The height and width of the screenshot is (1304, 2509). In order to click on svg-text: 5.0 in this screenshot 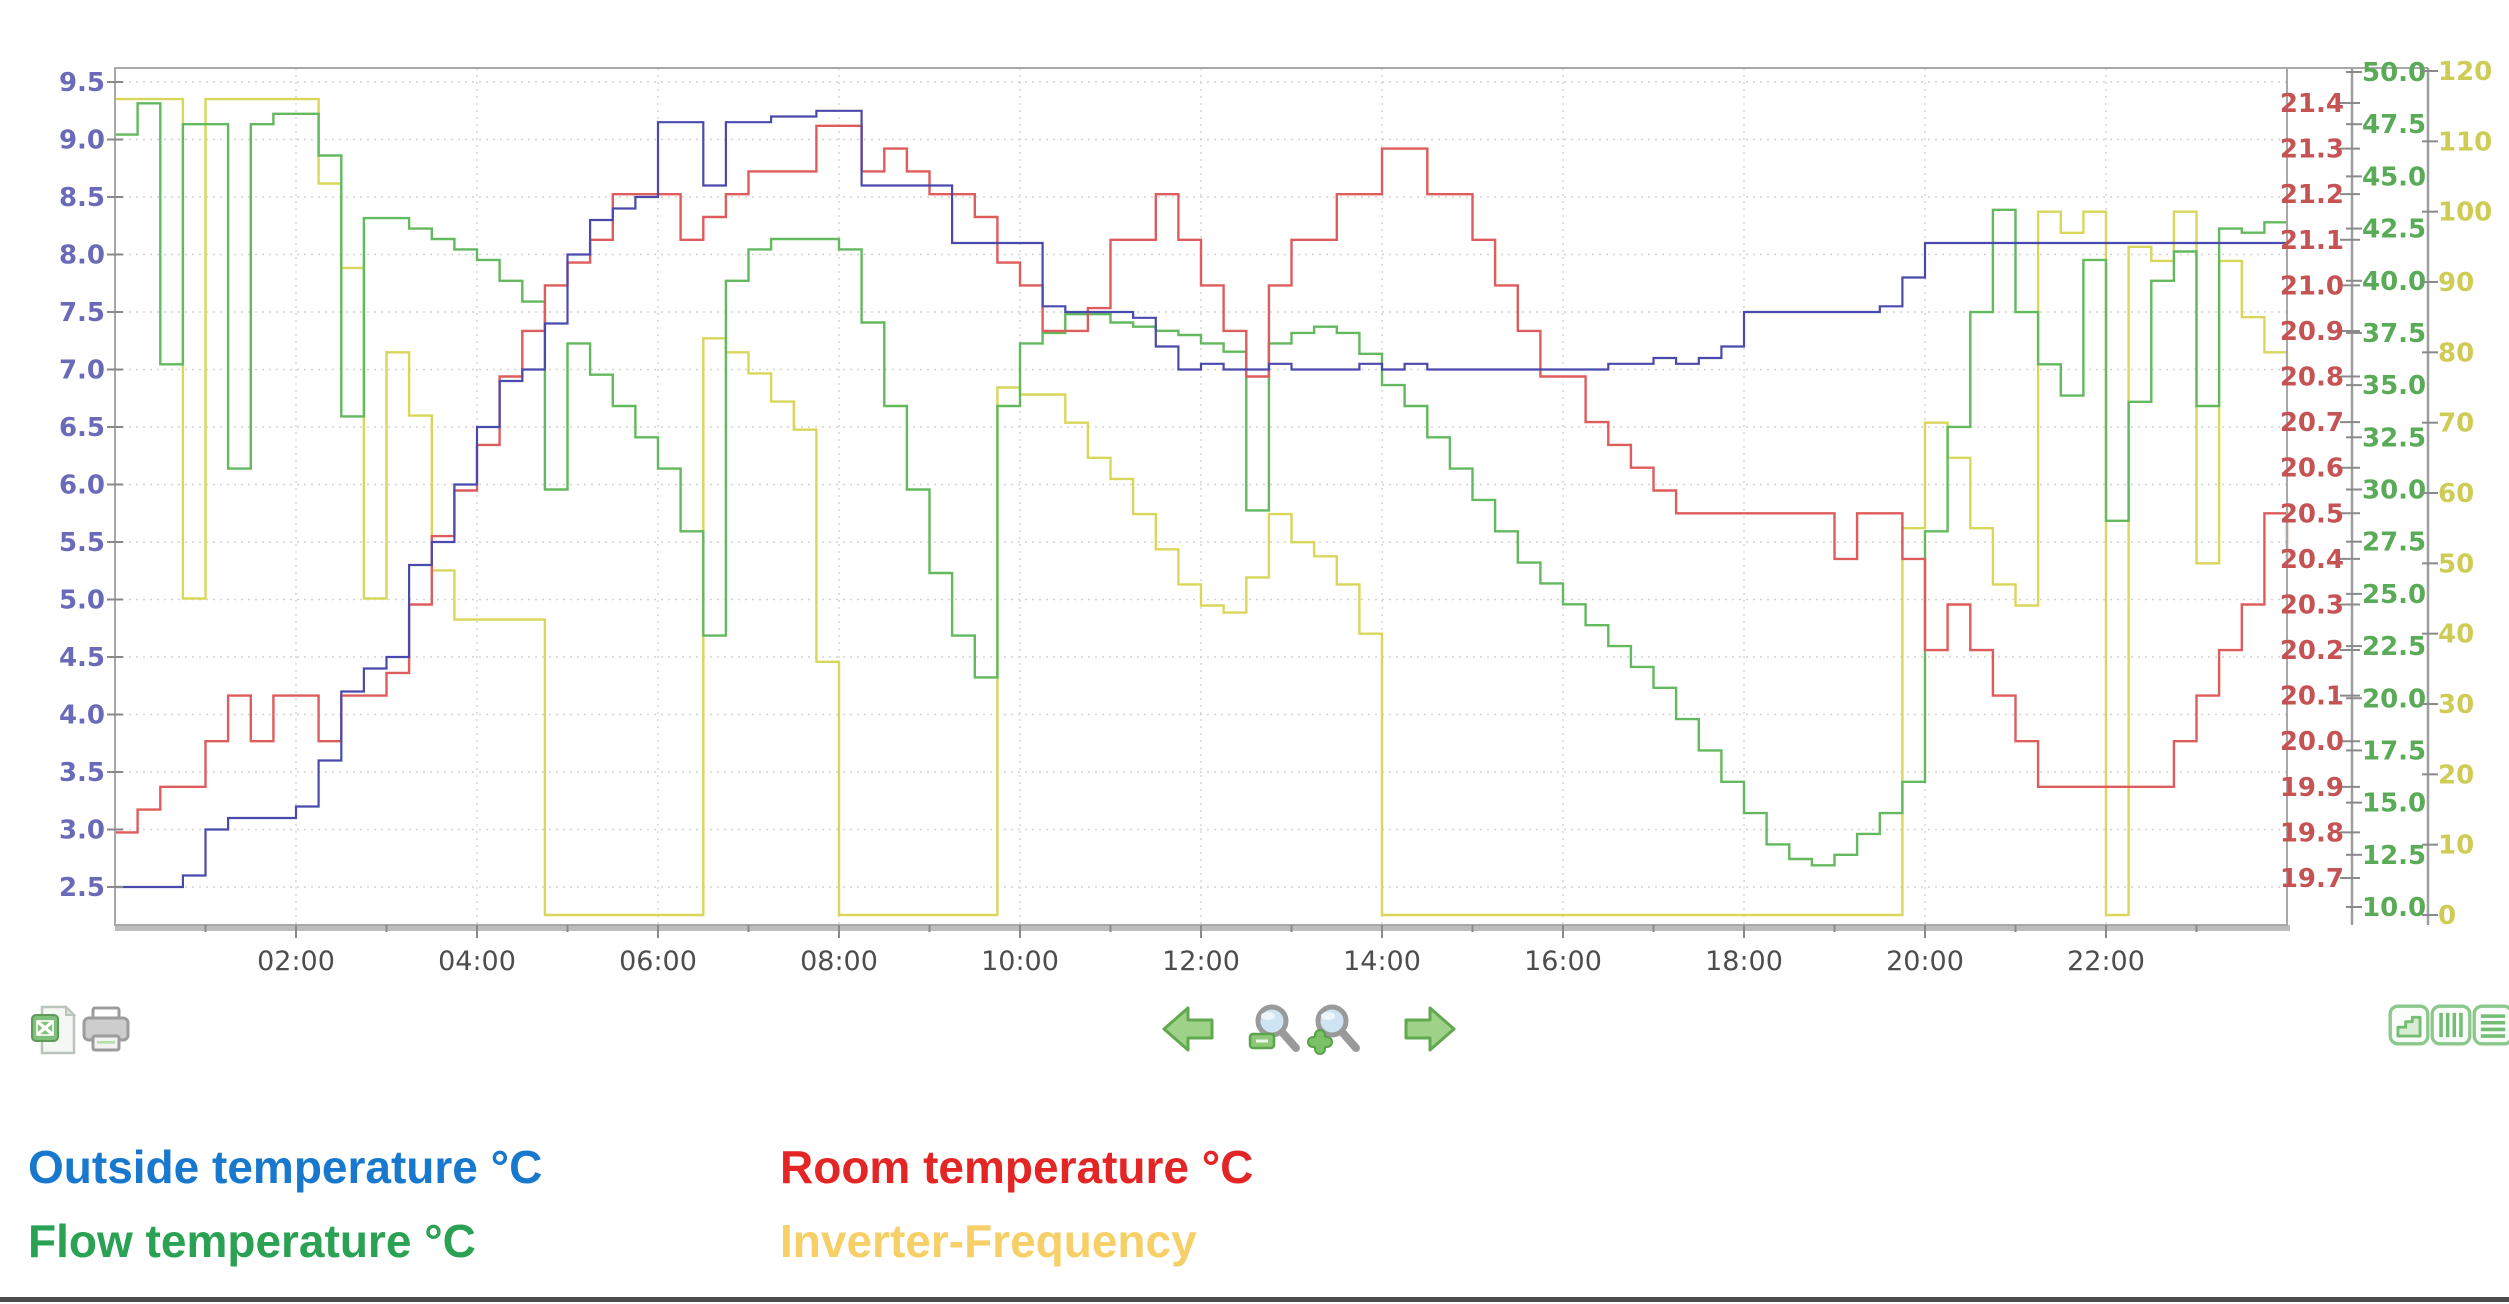, I will do `click(82, 601)`.